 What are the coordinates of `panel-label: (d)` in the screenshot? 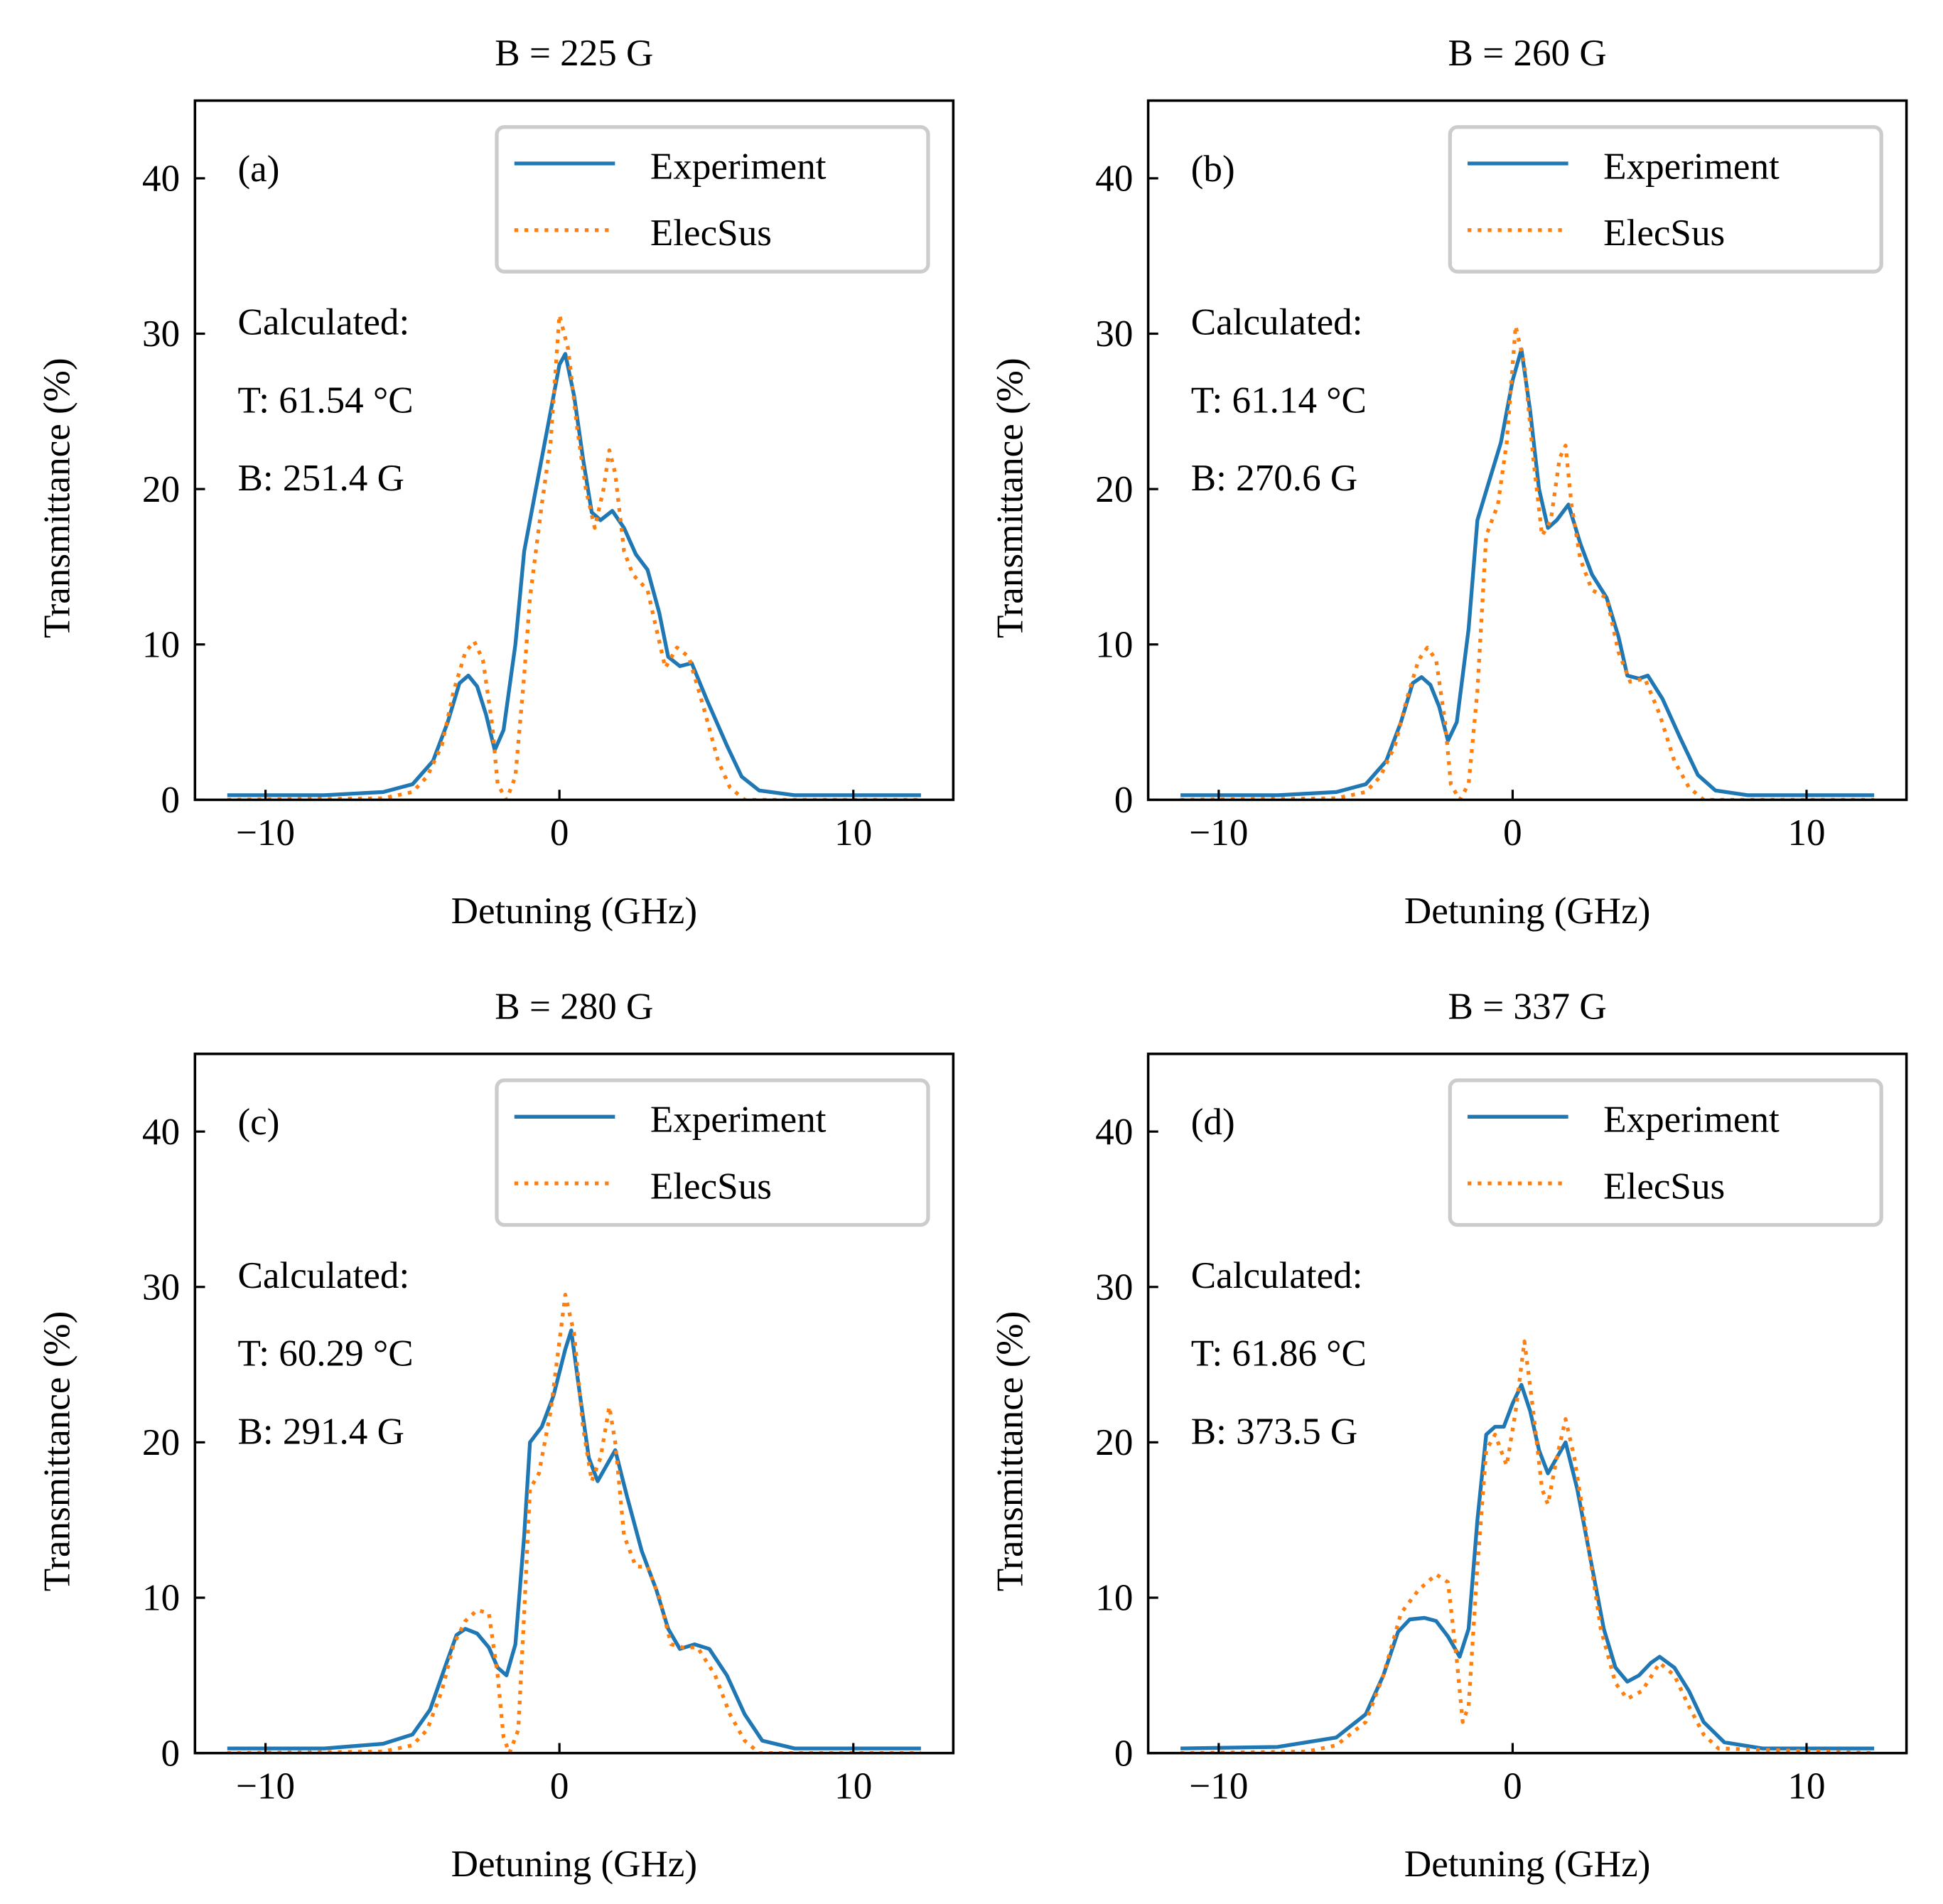 It's located at (1213, 1122).